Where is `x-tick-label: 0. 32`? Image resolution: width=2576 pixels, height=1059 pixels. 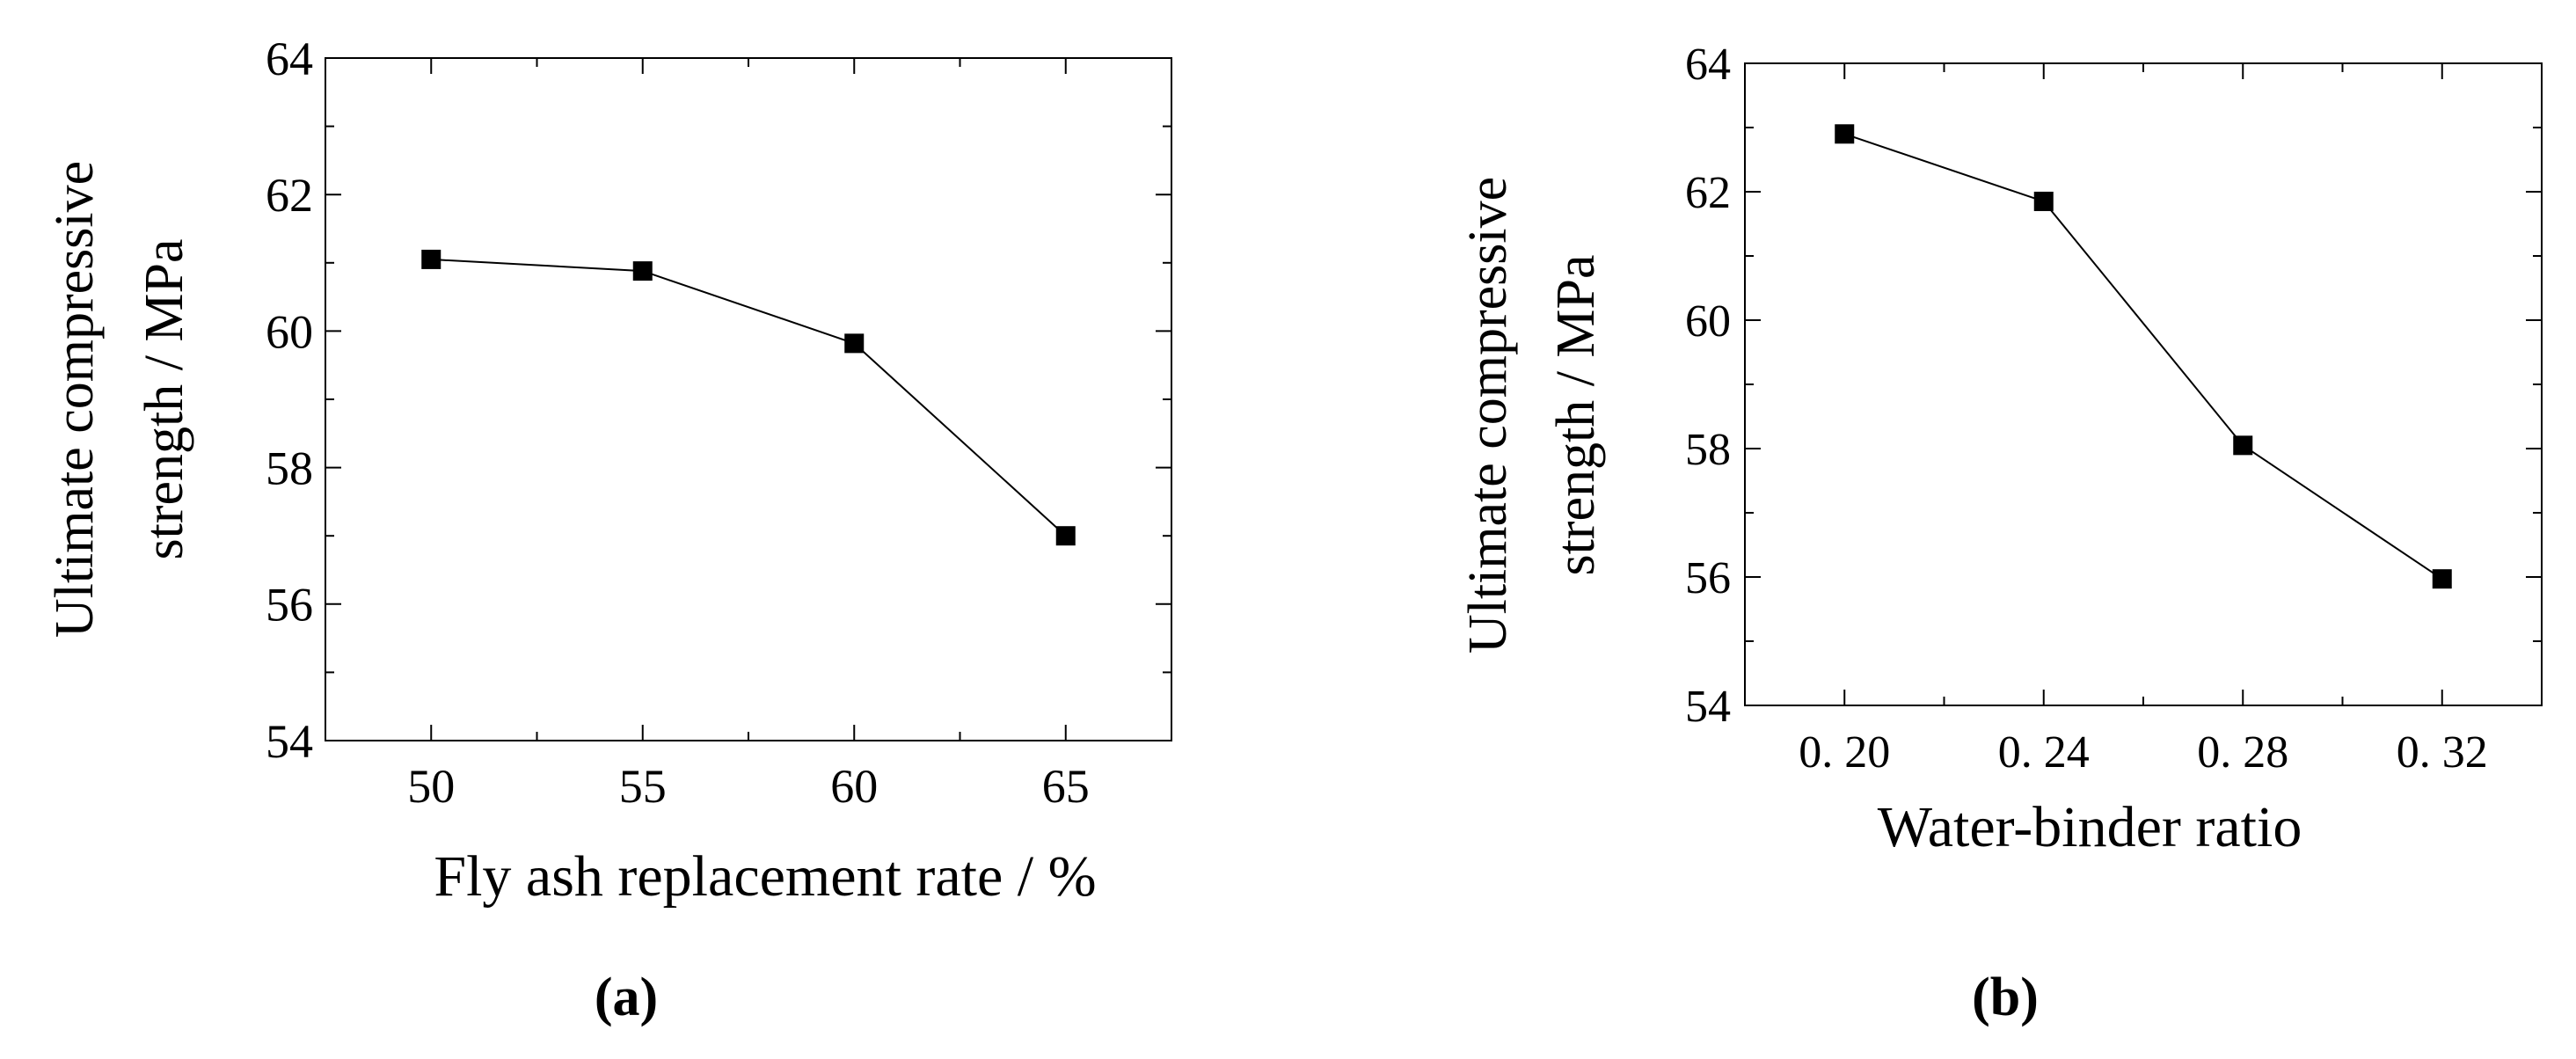 x-tick-label: 0. 32 is located at coordinates (2442, 752).